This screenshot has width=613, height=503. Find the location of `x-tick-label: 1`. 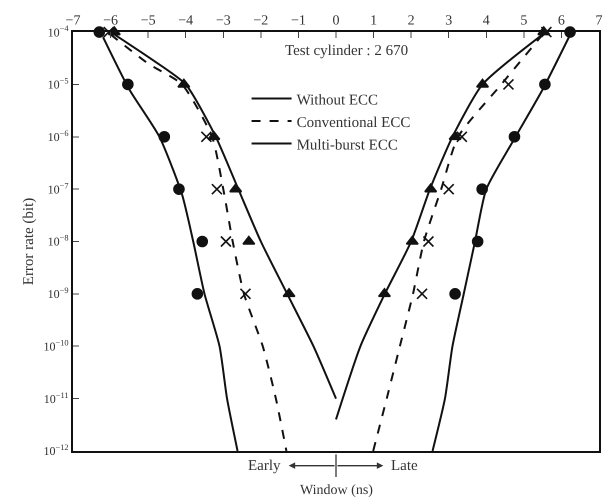

x-tick-label: 1 is located at coordinates (374, 20).